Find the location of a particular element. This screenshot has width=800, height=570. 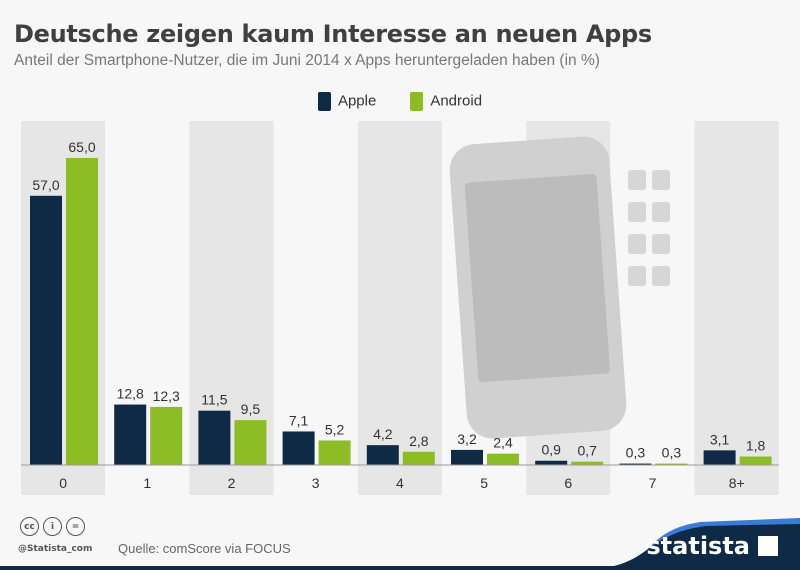

data-label-apple: 7,1 is located at coordinates (299, 420).